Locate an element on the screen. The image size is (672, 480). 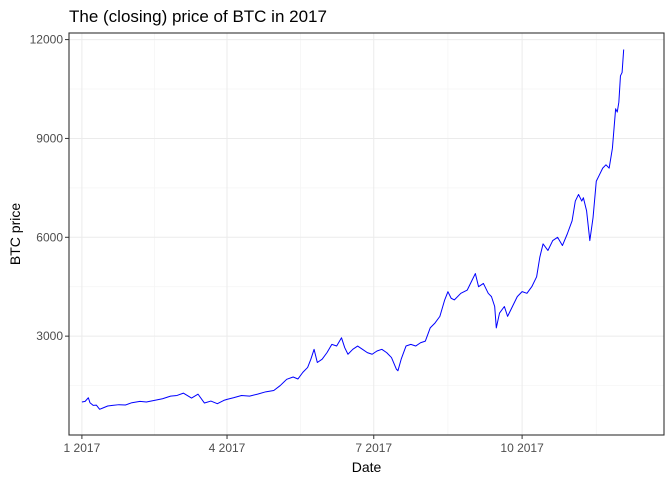
chart-title: The (closing) price of BTC in 2017 is located at coordinates (198, 16).